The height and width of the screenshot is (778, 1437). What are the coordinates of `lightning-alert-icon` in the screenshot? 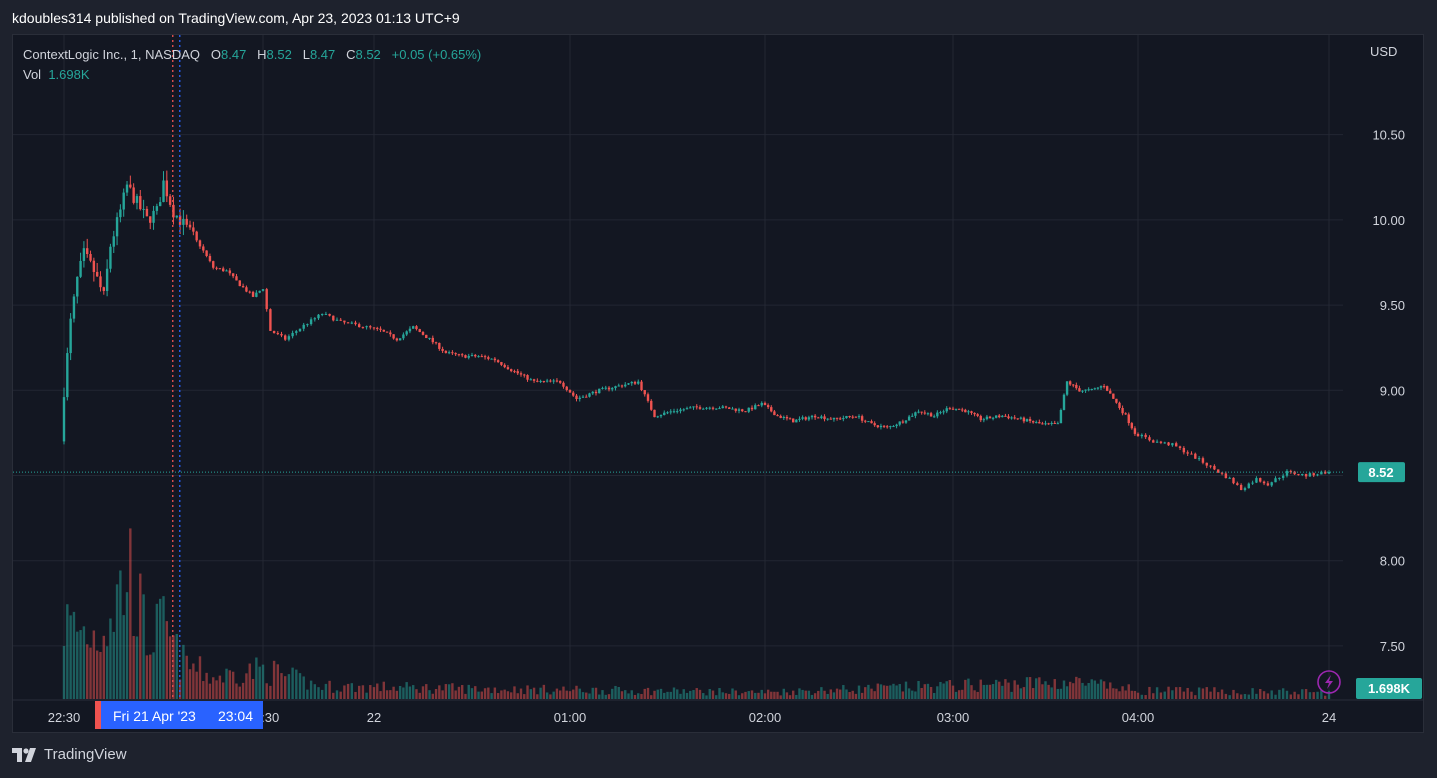 It's located at (1329, 682).